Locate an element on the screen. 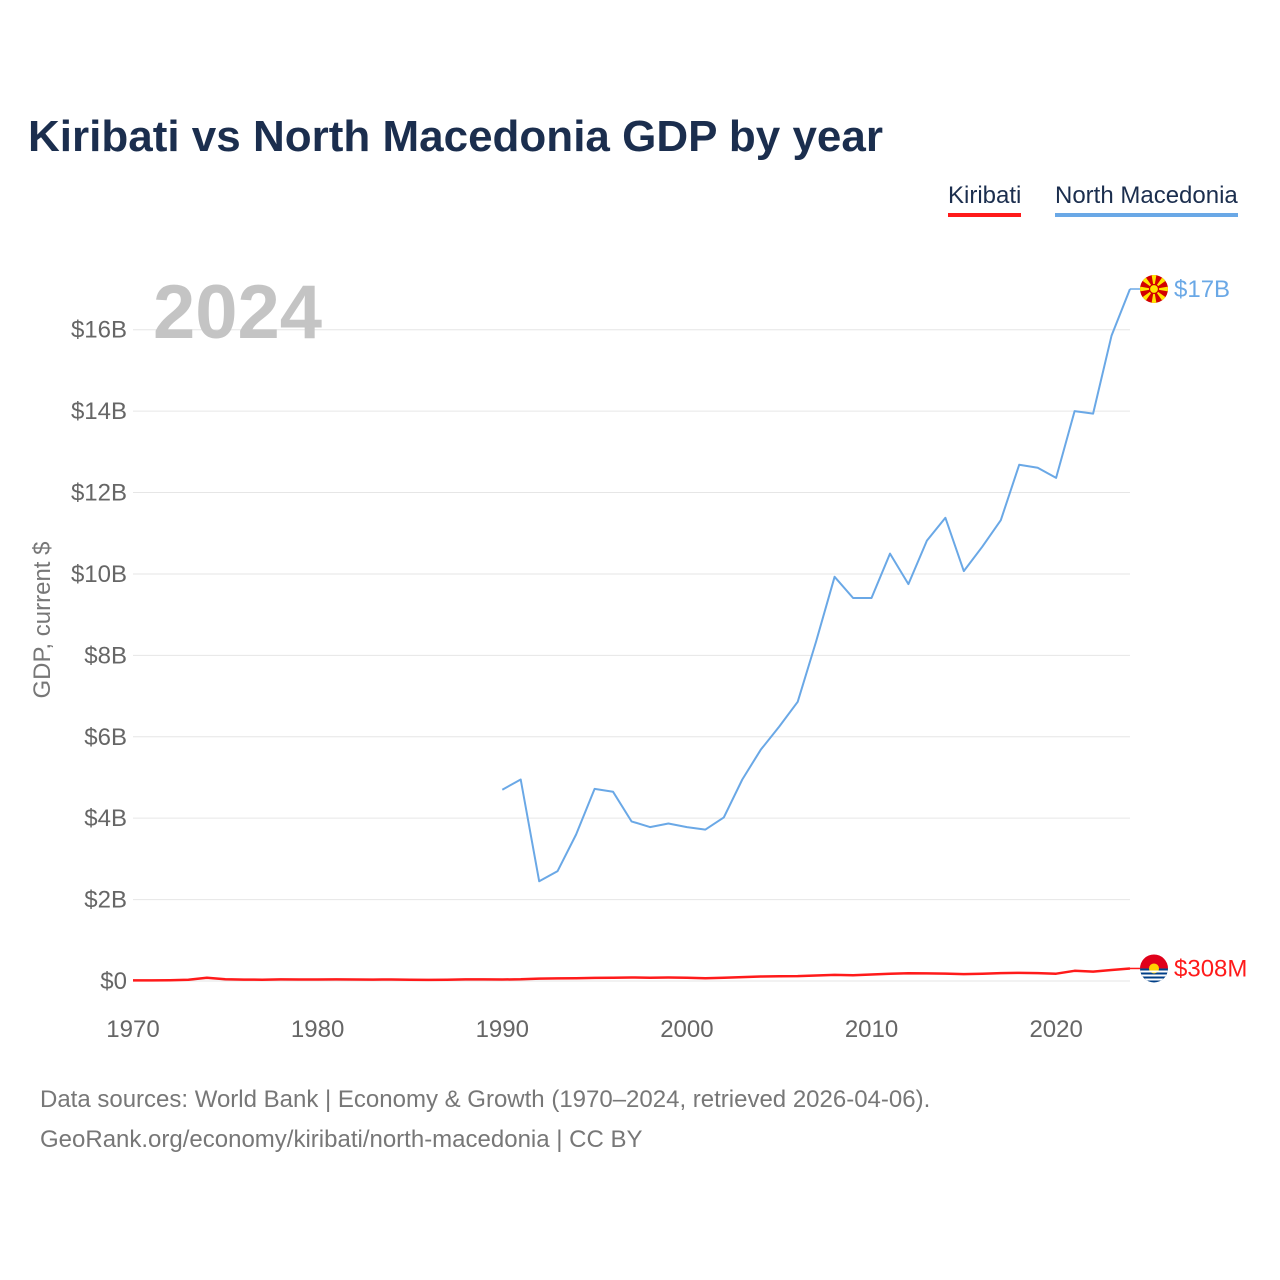  y-tick-label: $2B is located at coordinates (105, 900).